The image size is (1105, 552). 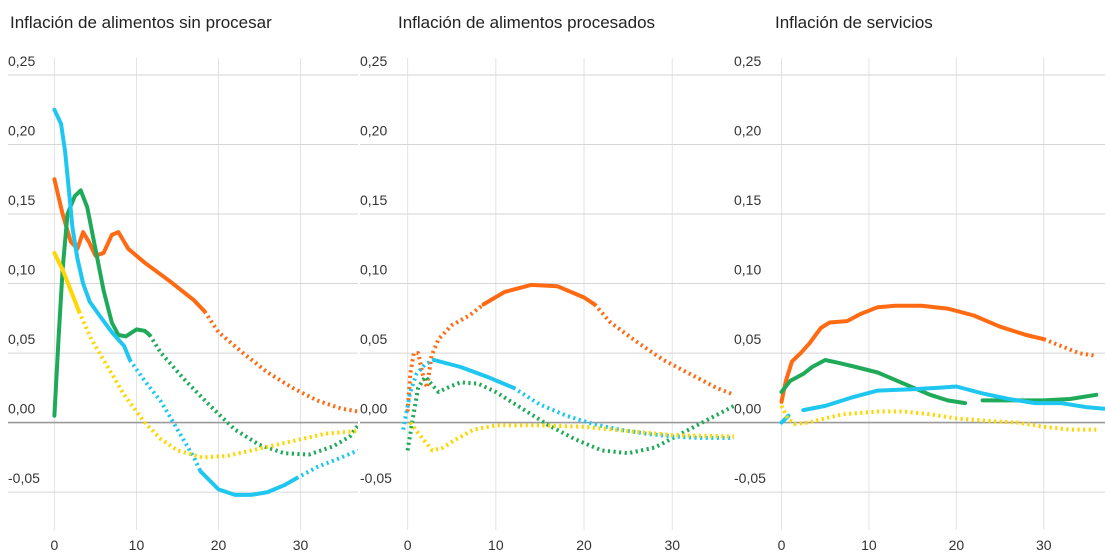 I want to click on chart-title: Inflación de alimentos procesados, so click(x=526, y=22).